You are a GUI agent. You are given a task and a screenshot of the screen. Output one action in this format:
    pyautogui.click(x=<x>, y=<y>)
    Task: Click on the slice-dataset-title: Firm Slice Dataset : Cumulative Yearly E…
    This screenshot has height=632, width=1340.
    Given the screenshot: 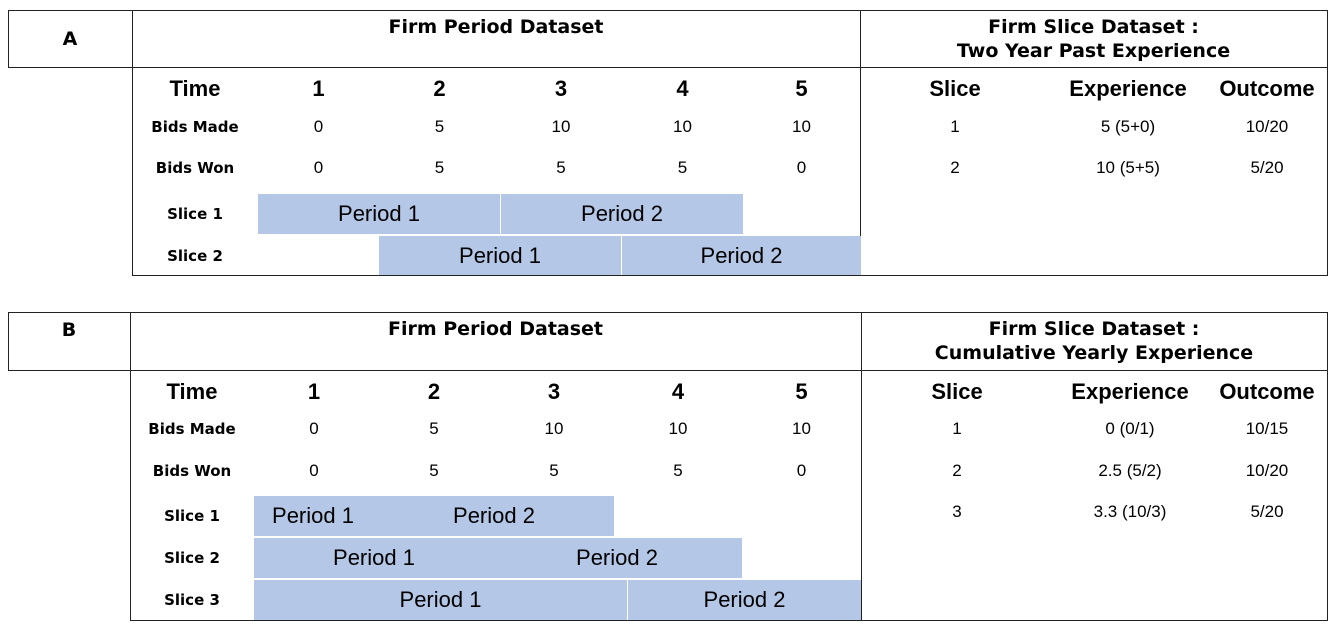 What is the action you would take?
    pyautogui.click(x=1094, y=341)
    